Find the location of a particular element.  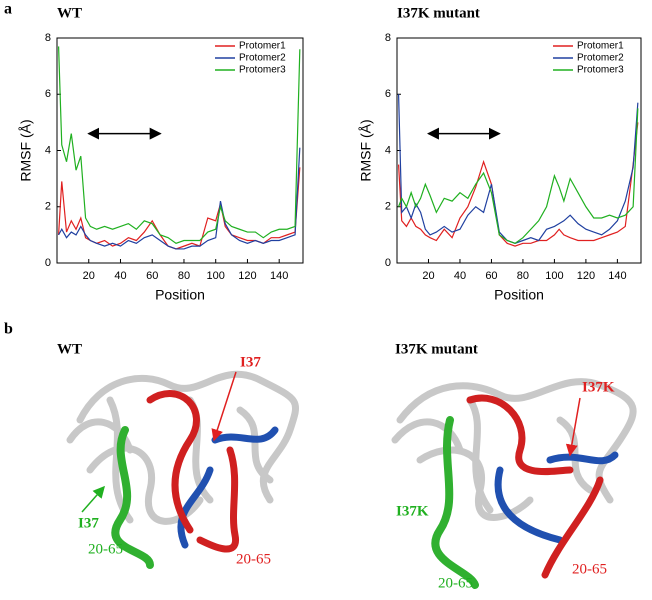

mutant-structure is located at coordinates (514, 483).